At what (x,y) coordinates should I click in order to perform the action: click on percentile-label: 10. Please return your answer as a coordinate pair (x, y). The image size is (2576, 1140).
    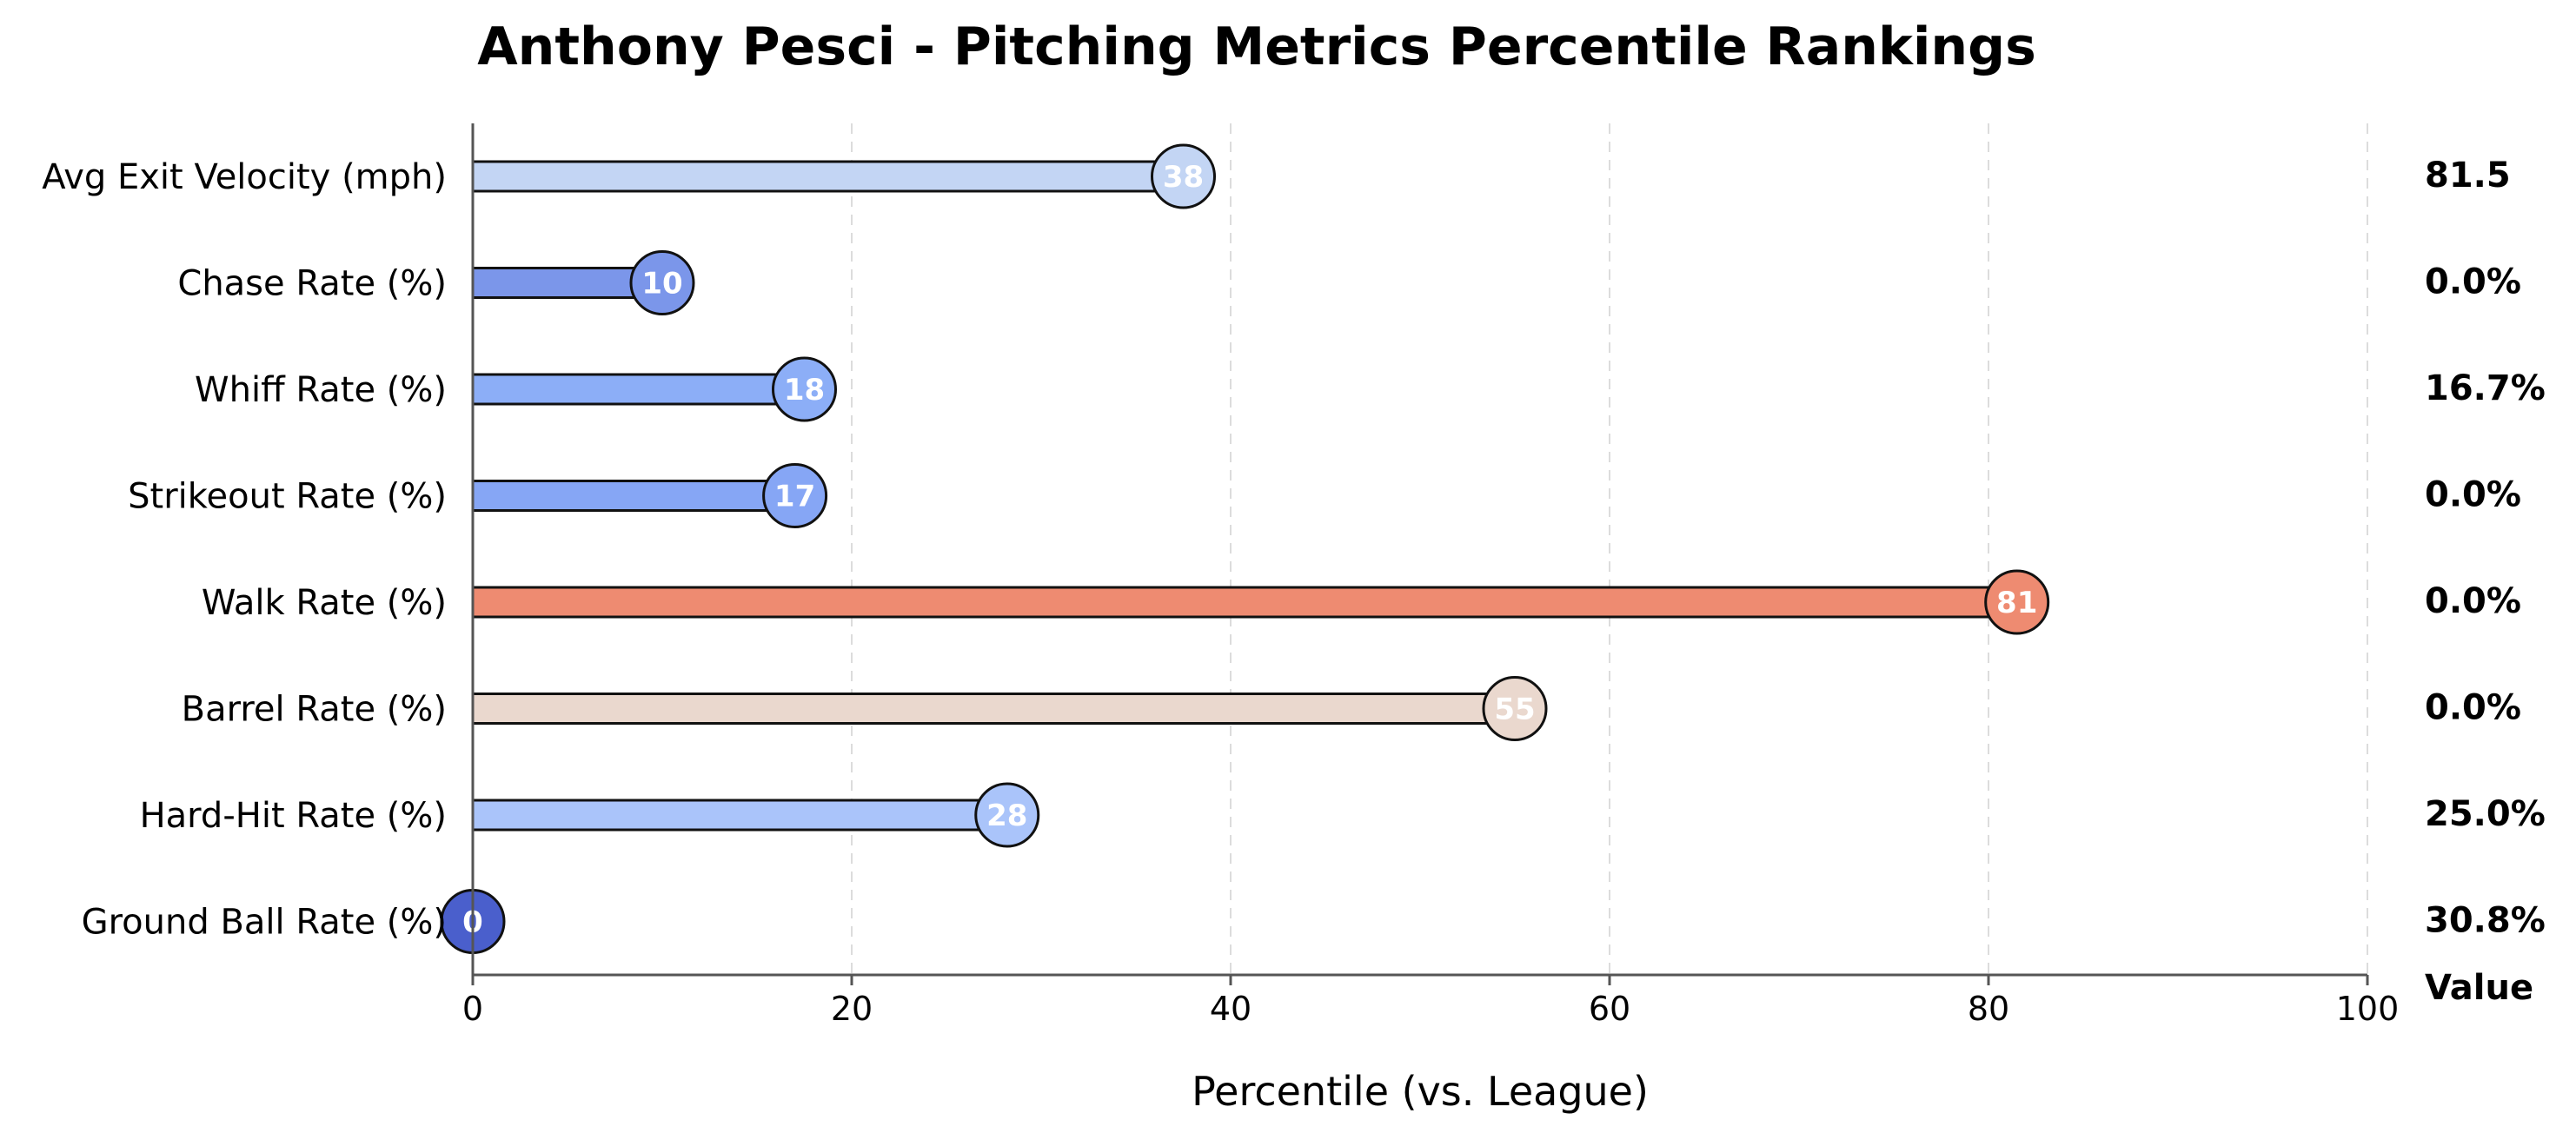
    Looking at the image, I should click on (661, 284).